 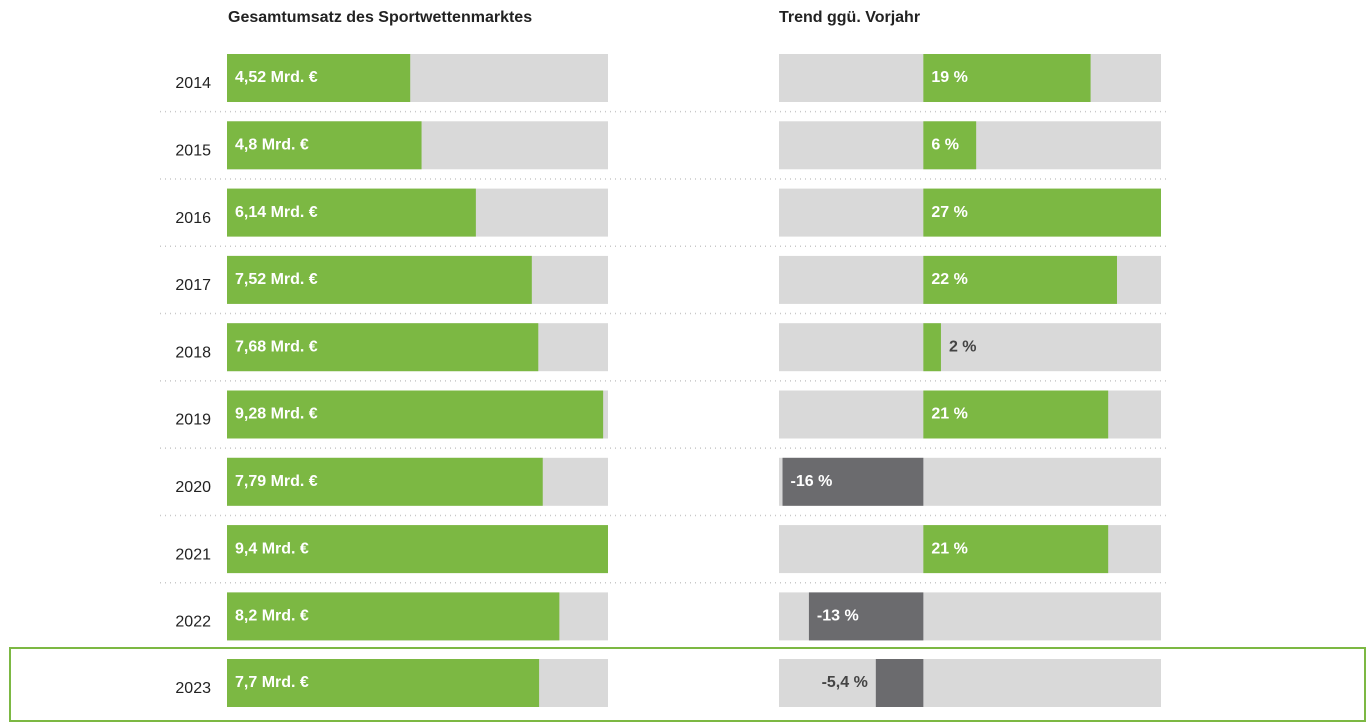 What do you see at coordinates (963, 346) in the screenshot?
I see `value-label: 2 %` at bounding box center [963, 346].